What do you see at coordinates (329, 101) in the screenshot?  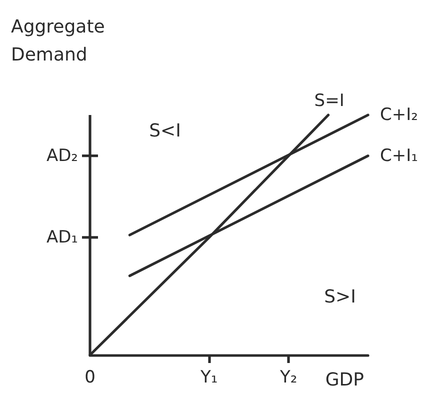 I see `series-label: S=I` at bounding box center [329, 101].